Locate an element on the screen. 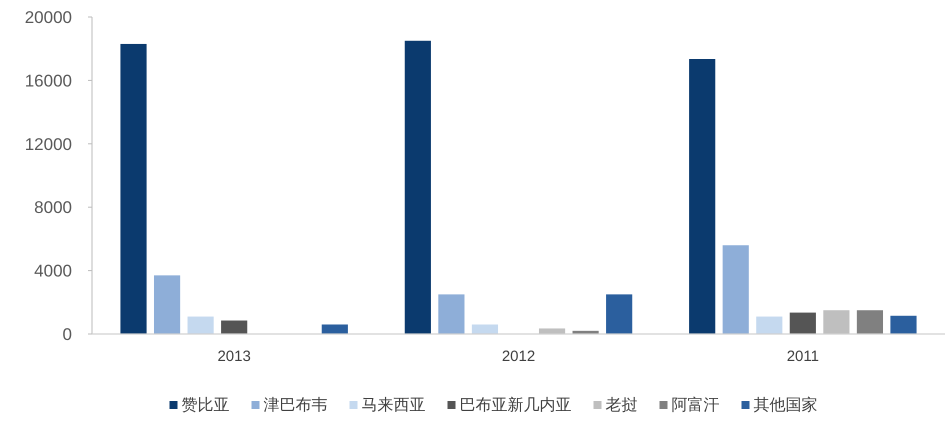 This screenshot has width=947, height=423. y-tick-label: 0 is located at coordinates (67, 334).